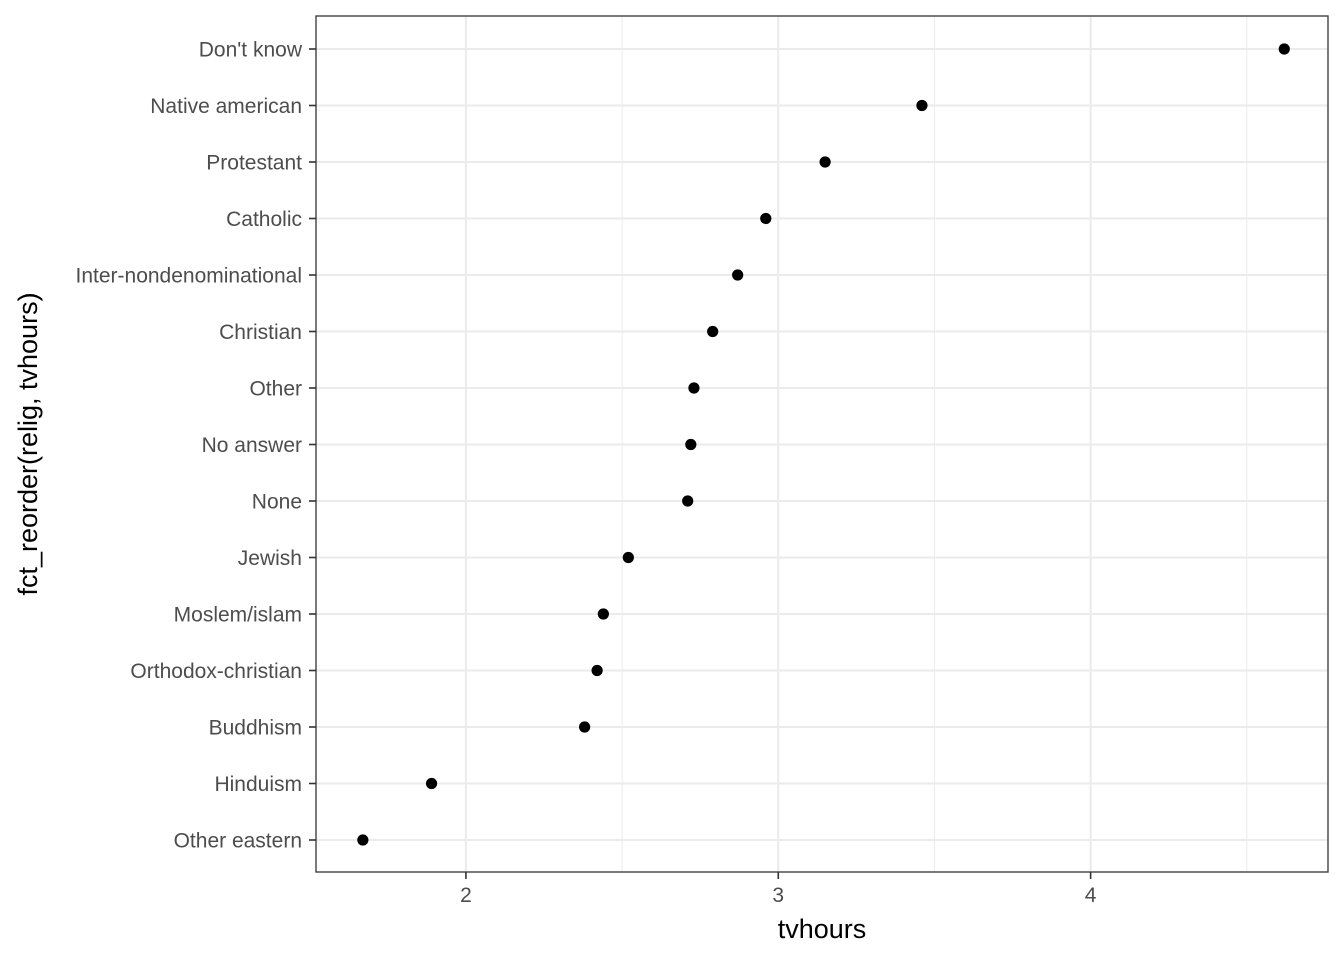 The image size is (1344, 960). I want to click on y-tick-label: Christian, so click(260, 332).